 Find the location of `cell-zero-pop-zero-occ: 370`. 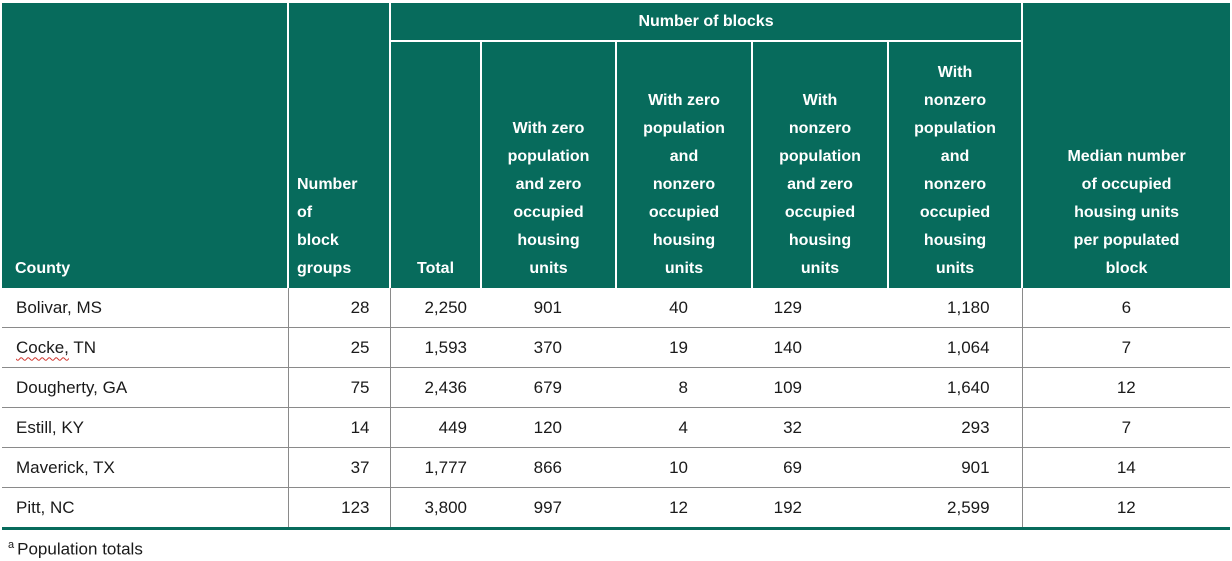

cell-zero-pop-zero-occ: 370 is located at coordinates (548, 347).